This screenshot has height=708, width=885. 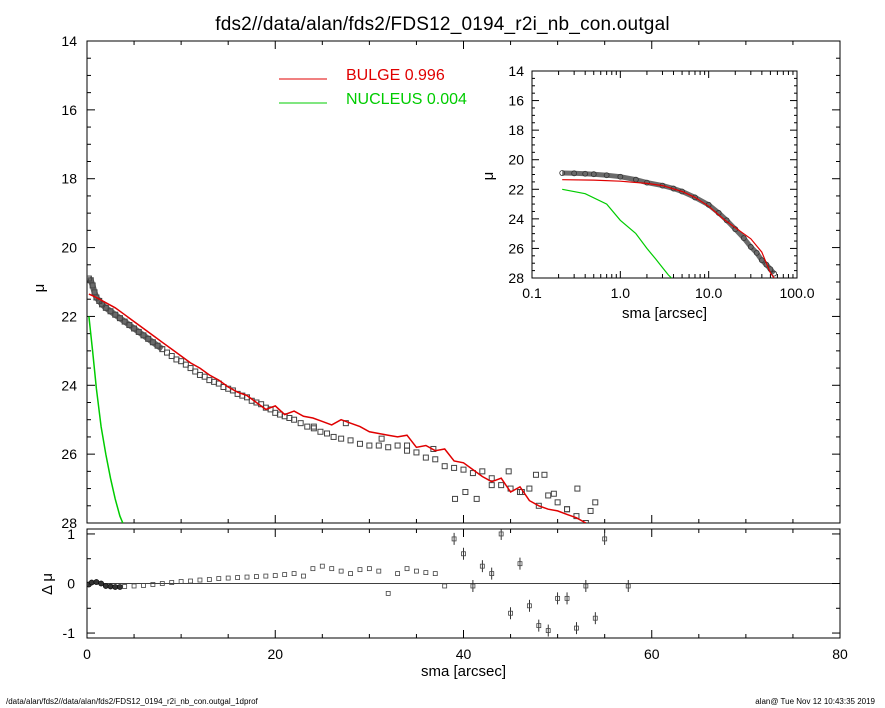 I want to click on inset-x-axis-label: sma [arcsec], so click(x=664, y=313).